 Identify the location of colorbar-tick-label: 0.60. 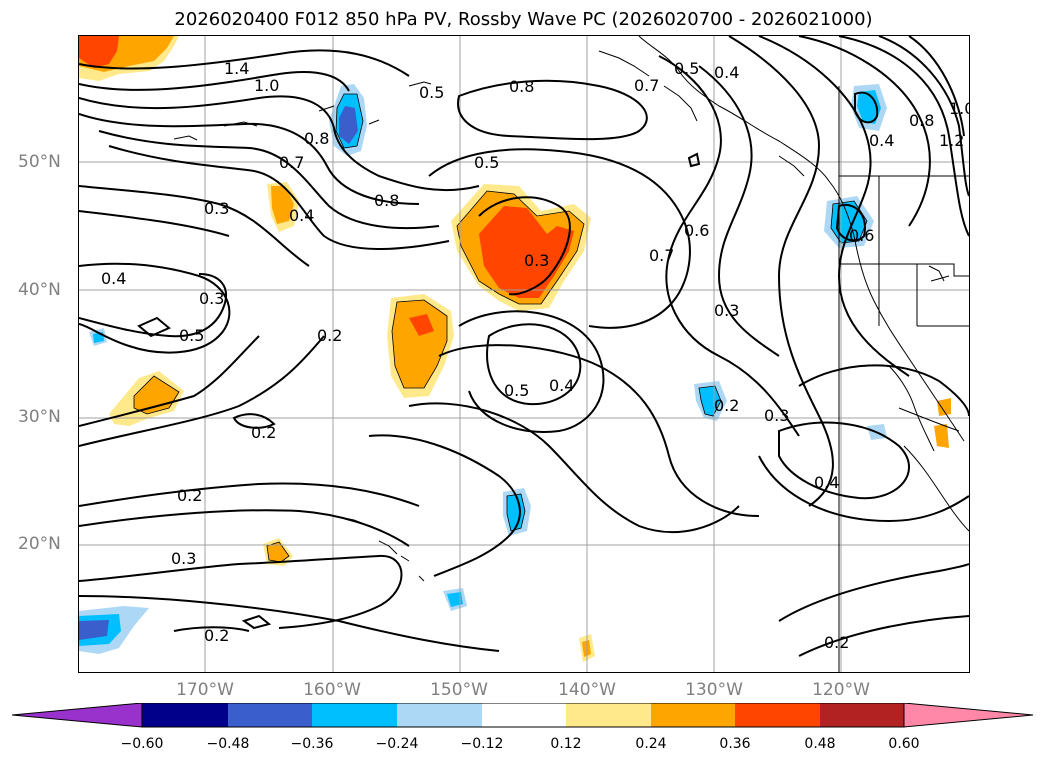
(904, 744).